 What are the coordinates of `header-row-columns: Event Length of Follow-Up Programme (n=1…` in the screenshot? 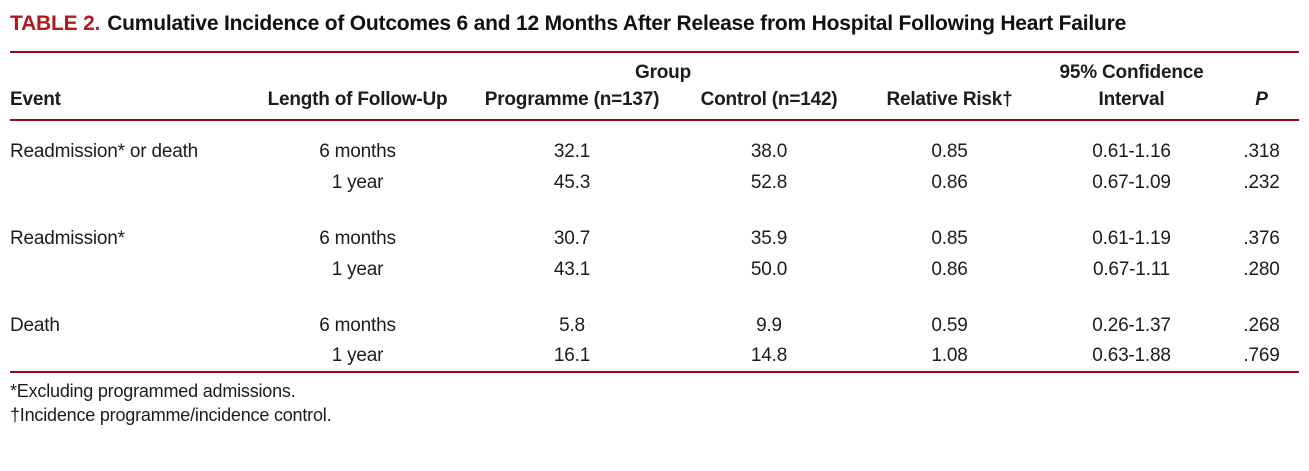 It's located at (654, 102).